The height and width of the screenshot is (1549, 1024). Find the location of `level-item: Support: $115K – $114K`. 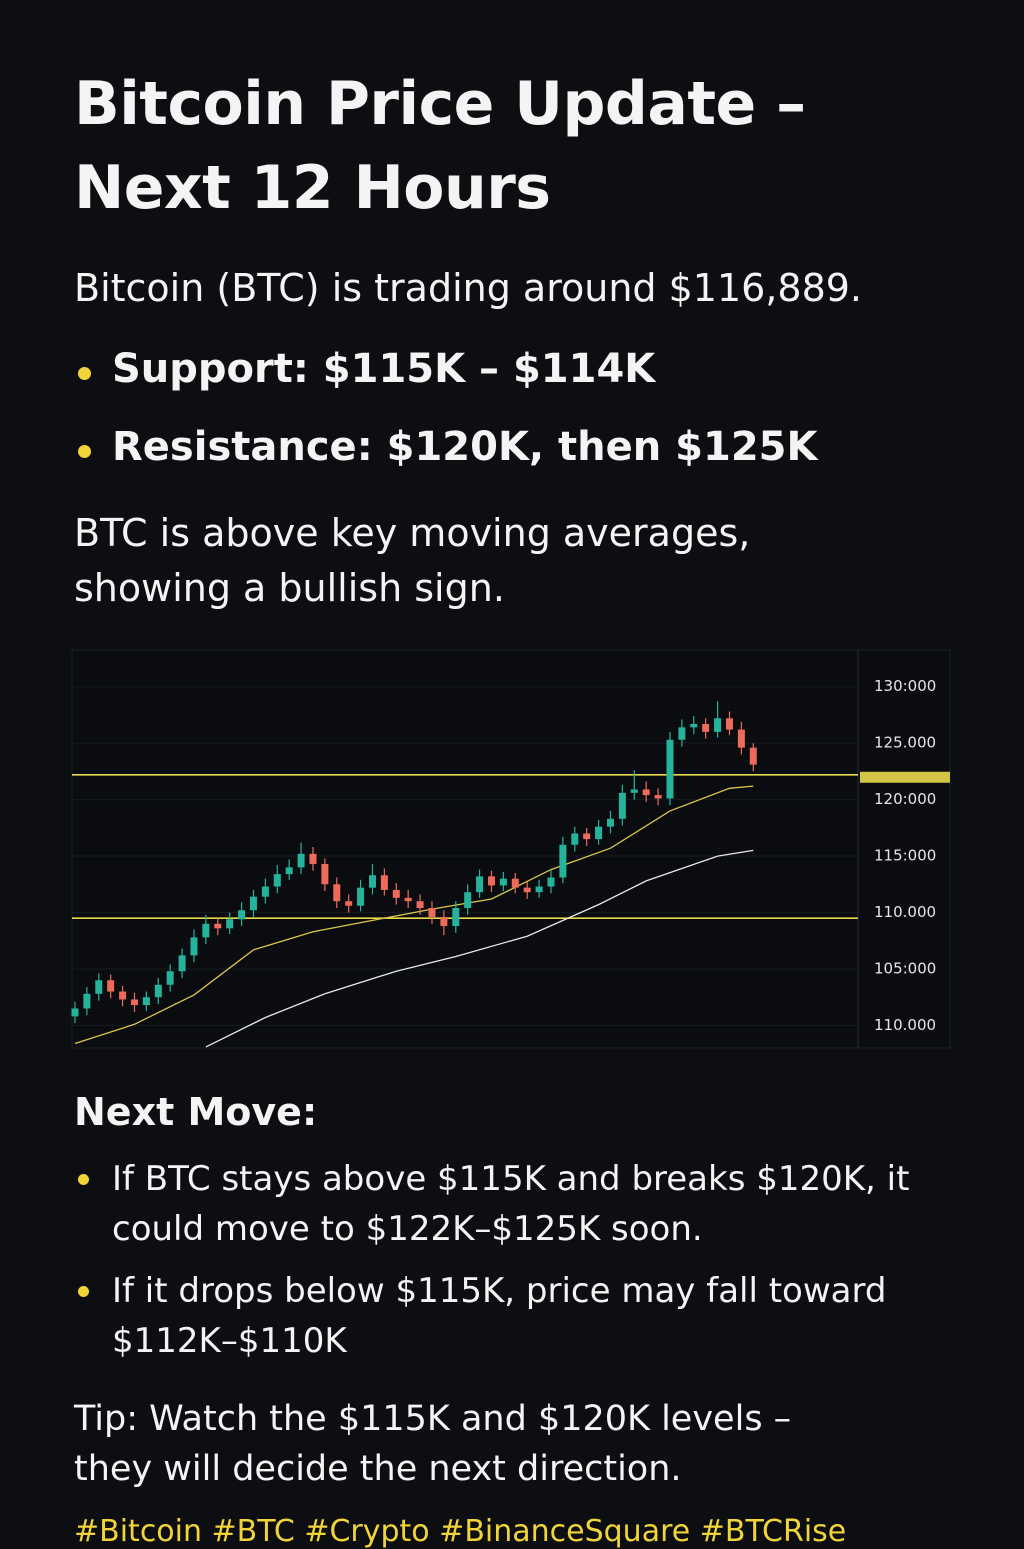

level-item: Support: $115K – $114K is located at coordinates (446, 385).